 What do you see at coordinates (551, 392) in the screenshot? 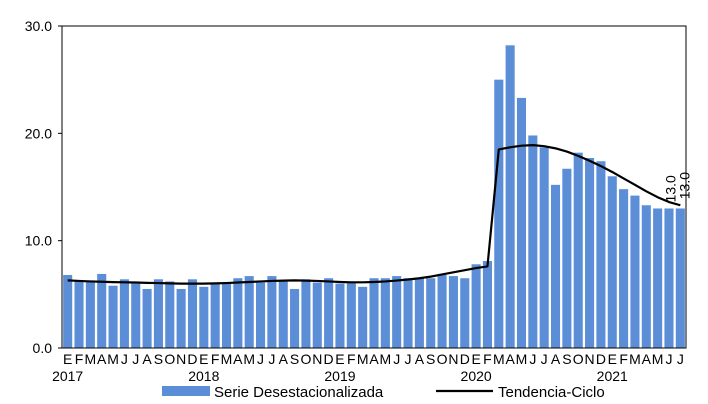
I see `legend-label-line: Tendencia-Ciclo` at bounding box center [551, 392].